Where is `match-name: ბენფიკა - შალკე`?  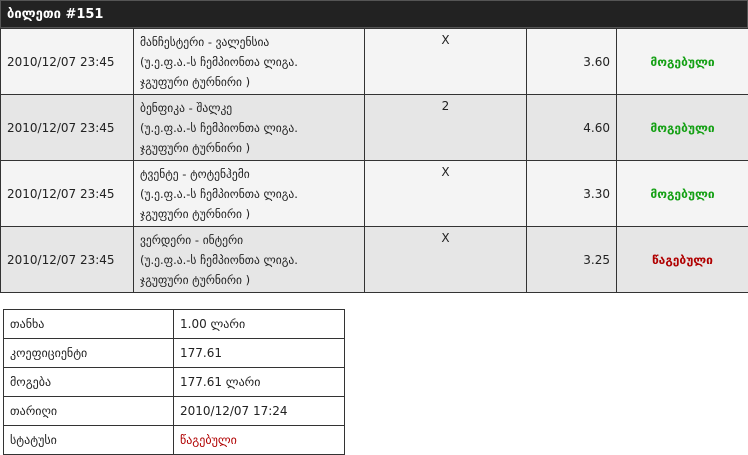 match-name: ბენფიკა - შალკე is located at coordinates (249, 108).